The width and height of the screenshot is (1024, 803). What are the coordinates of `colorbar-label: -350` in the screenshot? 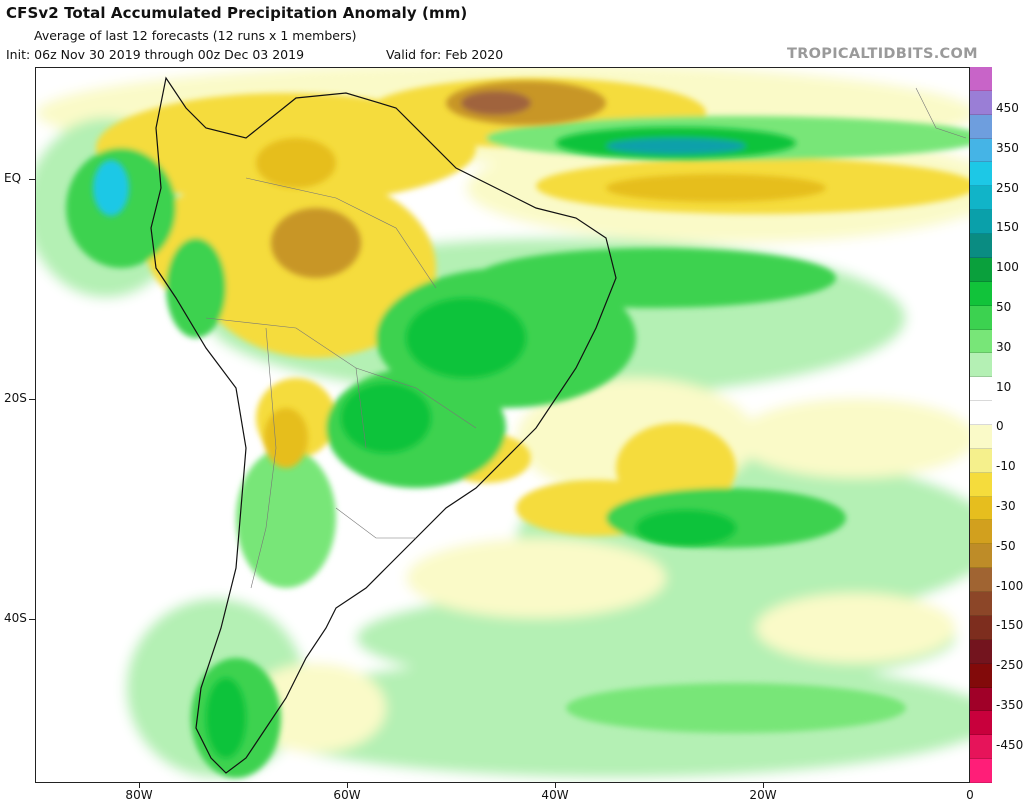 It's located at (1010, 705).